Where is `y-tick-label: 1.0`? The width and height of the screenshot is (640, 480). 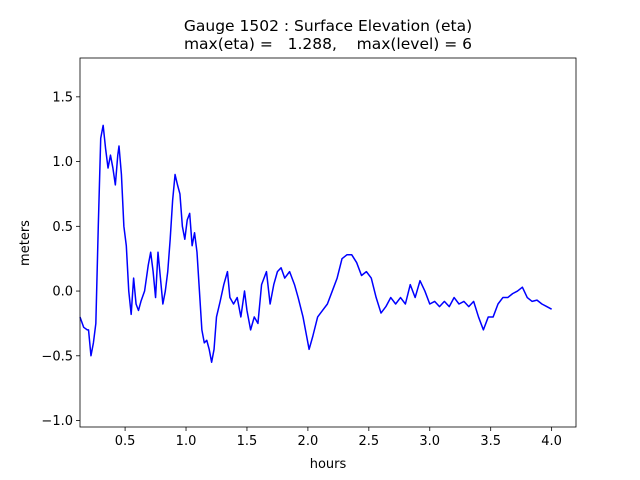
y-tick-label: 1.0 is located at coordinates (62, 162).